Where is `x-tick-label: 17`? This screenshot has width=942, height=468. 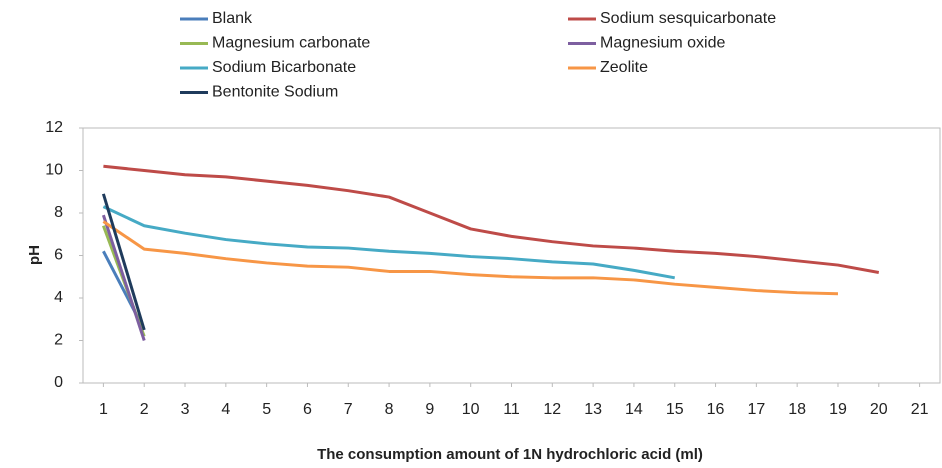
x-tick-label: 17 is located at coordinates (756, 409).